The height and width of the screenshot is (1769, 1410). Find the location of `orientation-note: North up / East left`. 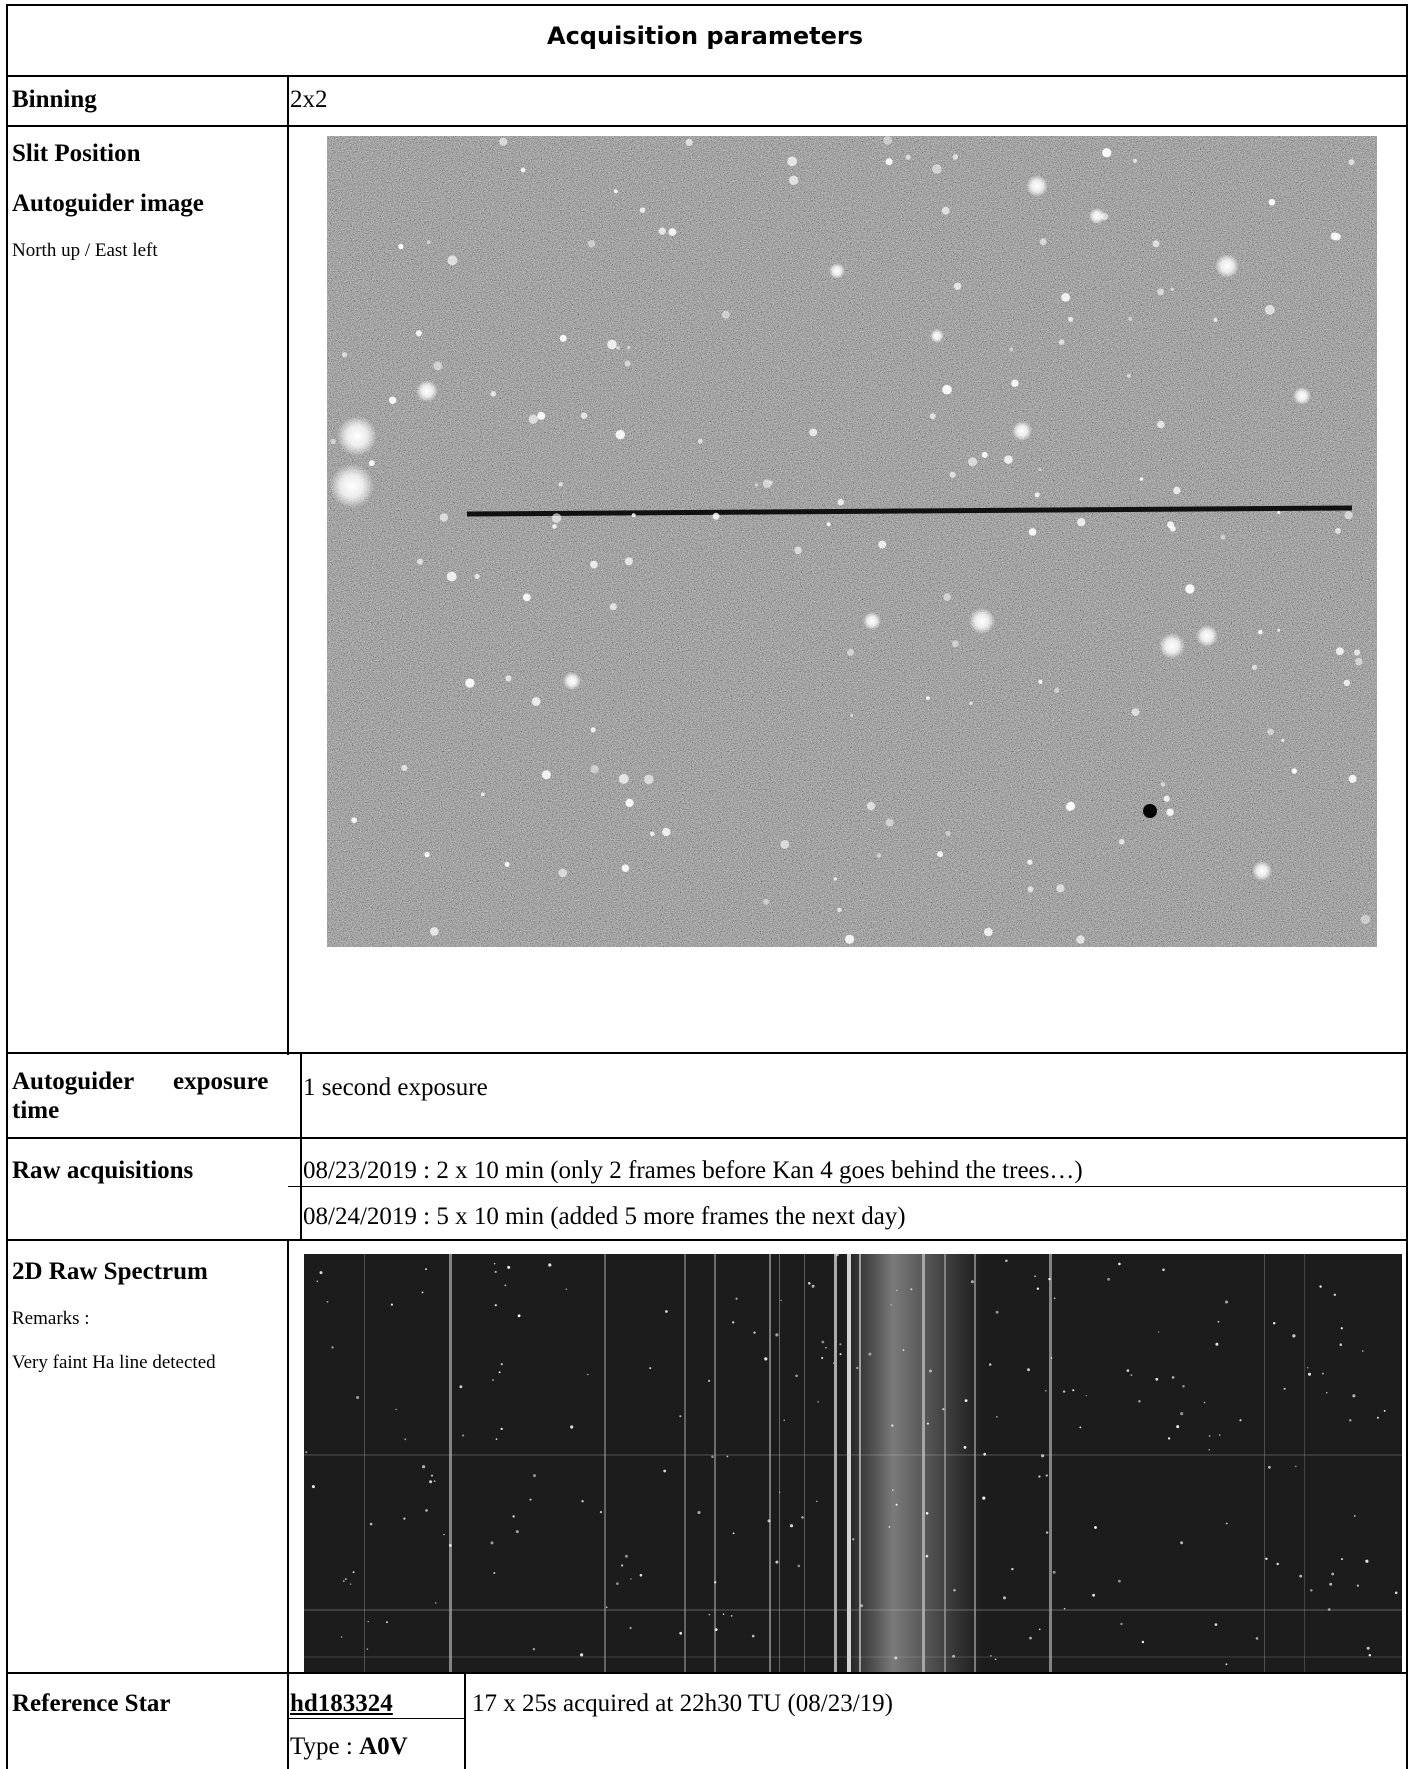

orientation-note: North up / East left is located at coordinates (85, 250).